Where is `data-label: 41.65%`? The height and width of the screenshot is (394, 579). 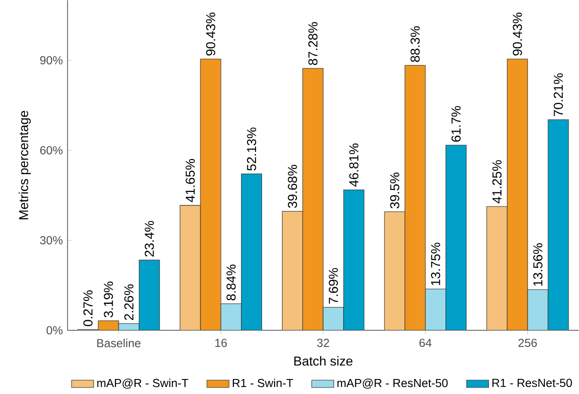
data-label: 41.65% is located at coordinates (190, 180).